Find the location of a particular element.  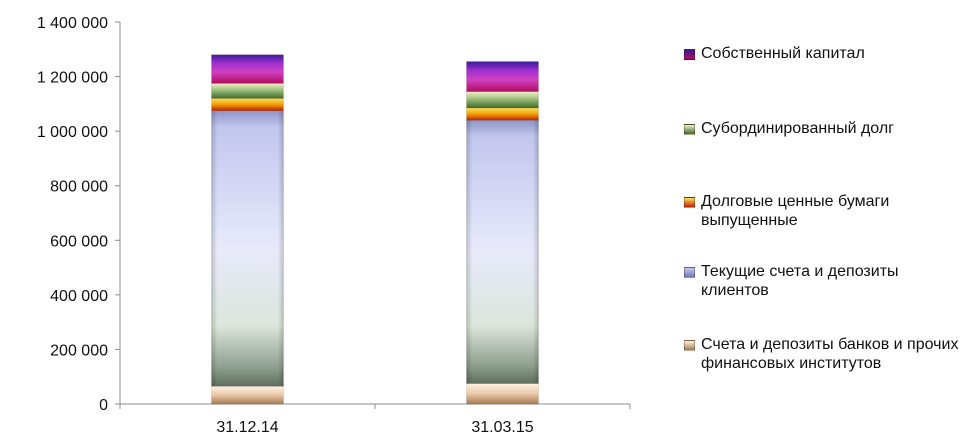

legend-label-subordinated-debt: Субординированный долг is located at coordinates (797, 128).